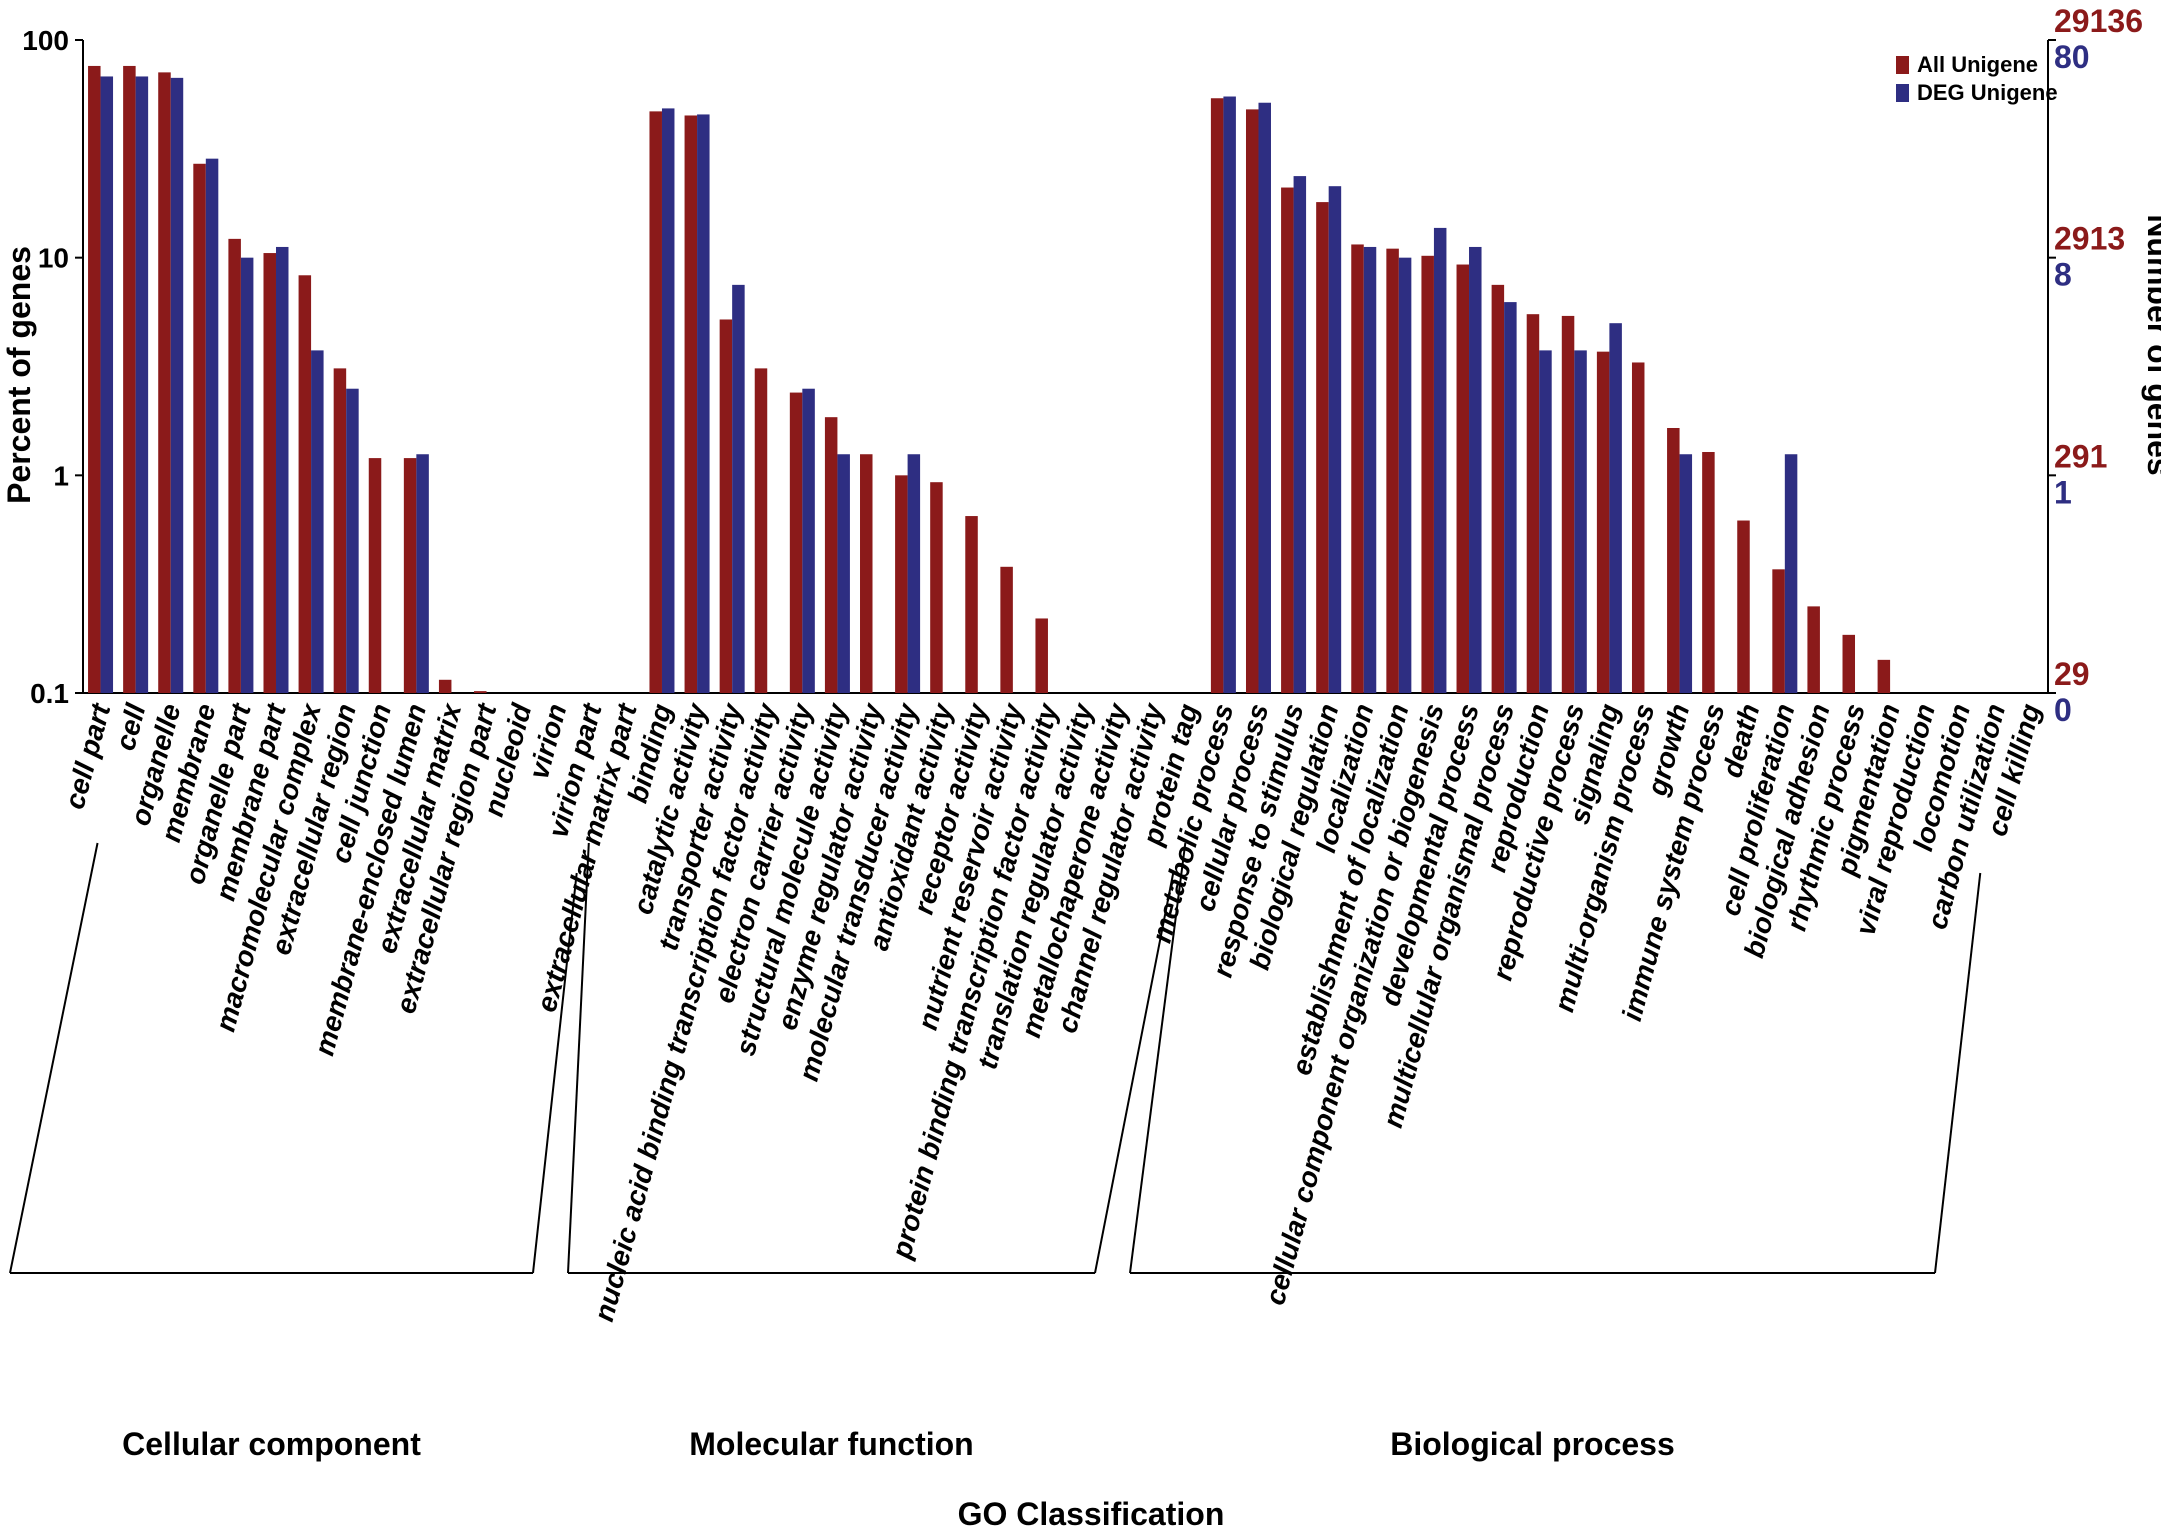  What do you see at coordinates (45, 40) in the screenshot?
I see `left-tick-label: 100` at bounding box center [45, 40].